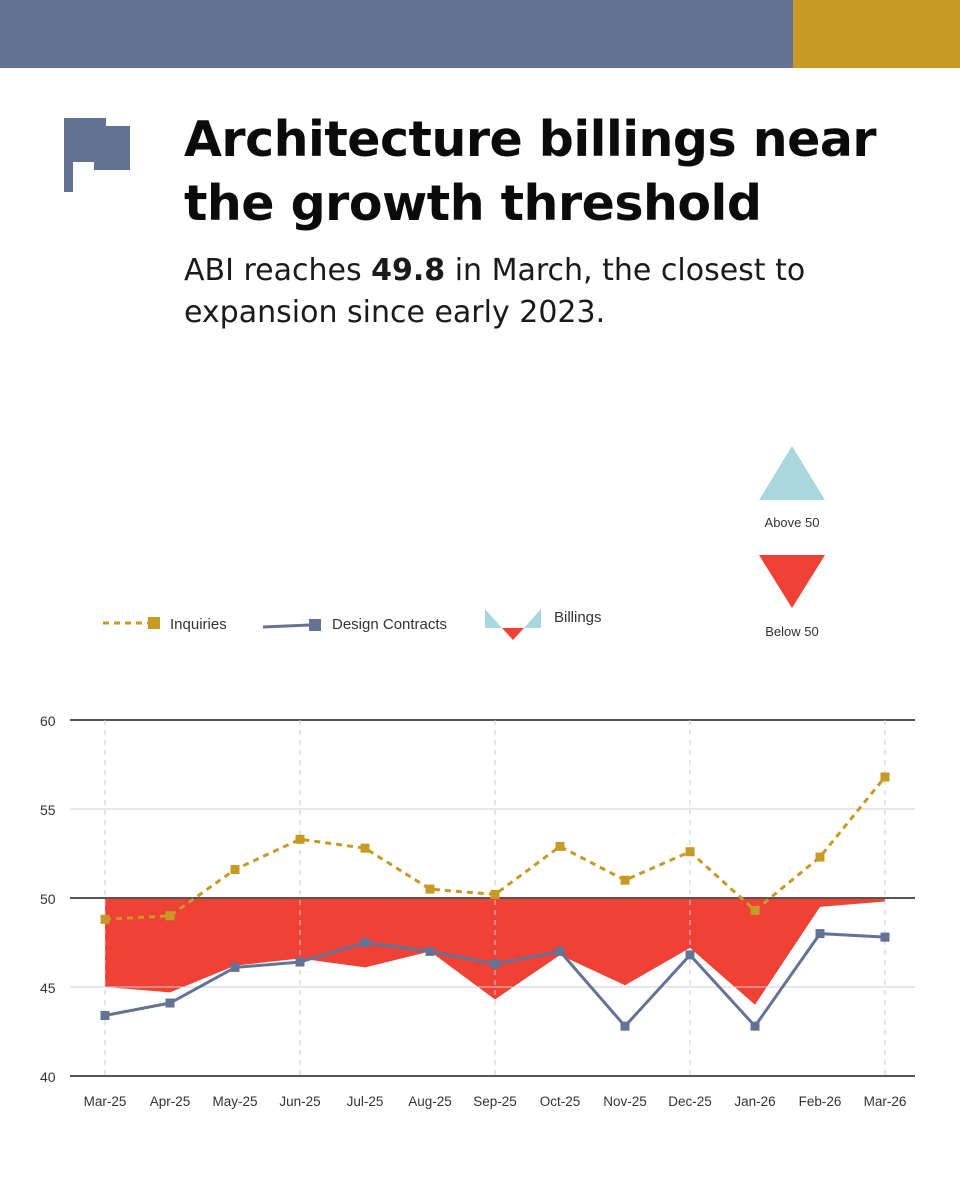  What do you see at coordinates (170, 1101) in the screenshot?
I see `x-tick-Apr-25: Apr-25` at bounding box center [170, 1101].